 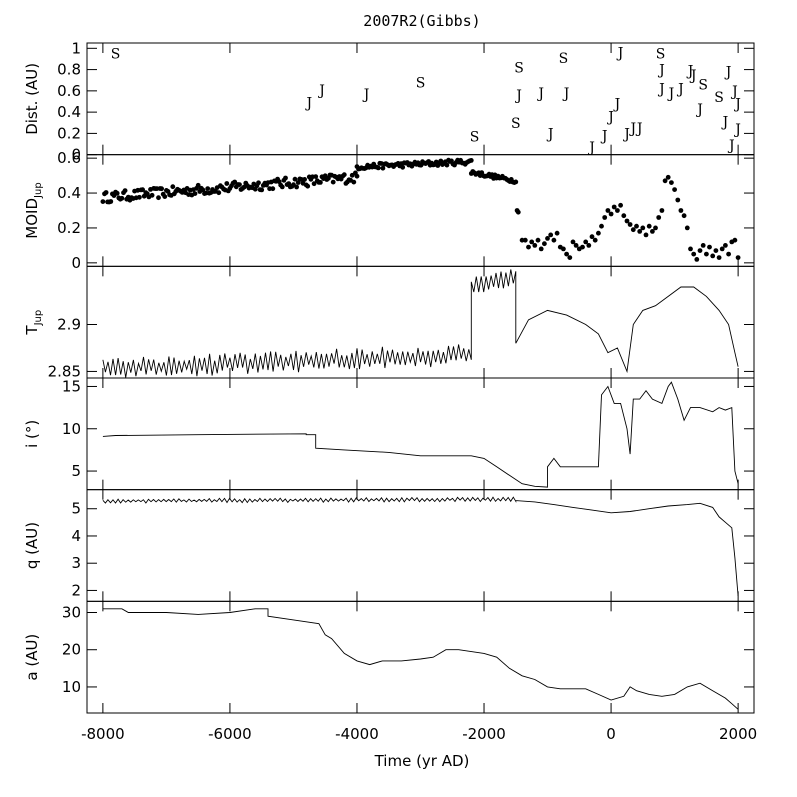 What do you see at coordinates (389, 545) in the screenshot?
I see `panel-q: 2 3 4 5 q (AU)` at bounding box center [389, 545].